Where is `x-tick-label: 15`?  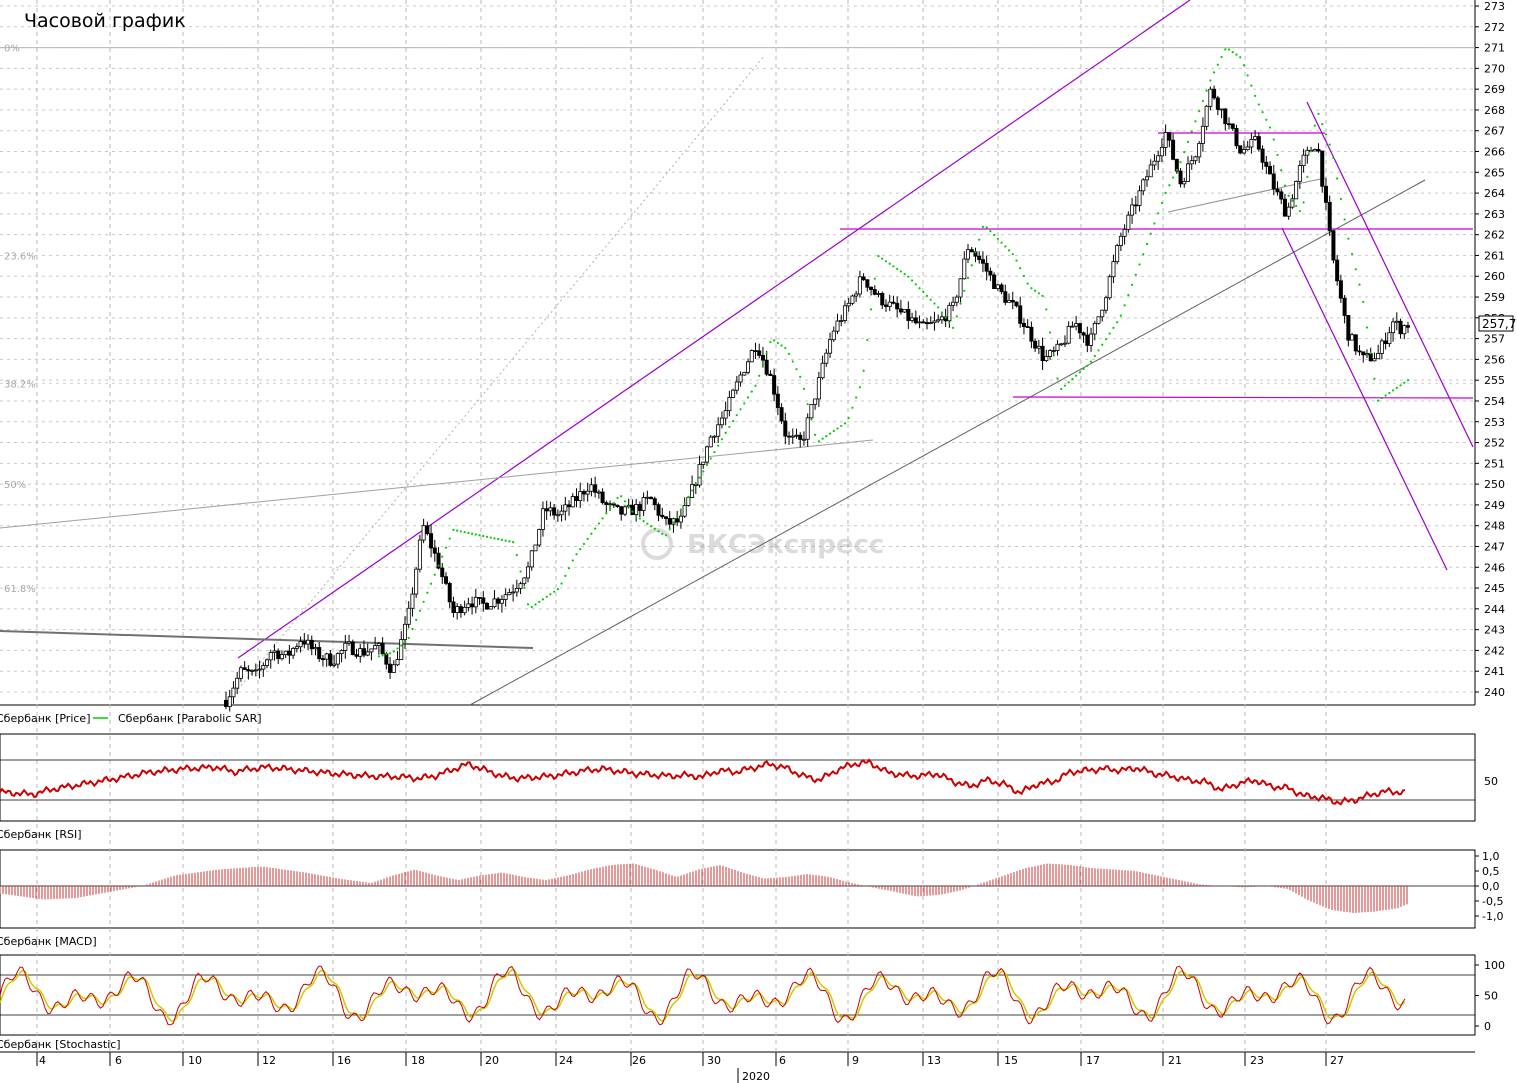 x-tick-label: 15 is located at coordinates (1011, 1060).